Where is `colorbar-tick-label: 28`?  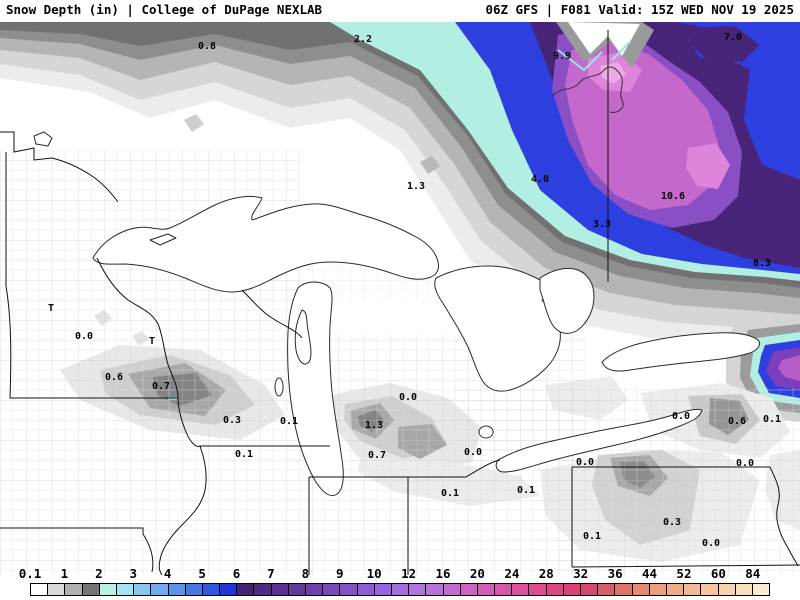 colorbar-tick-label: 28 is located at coordinates (546, 573).